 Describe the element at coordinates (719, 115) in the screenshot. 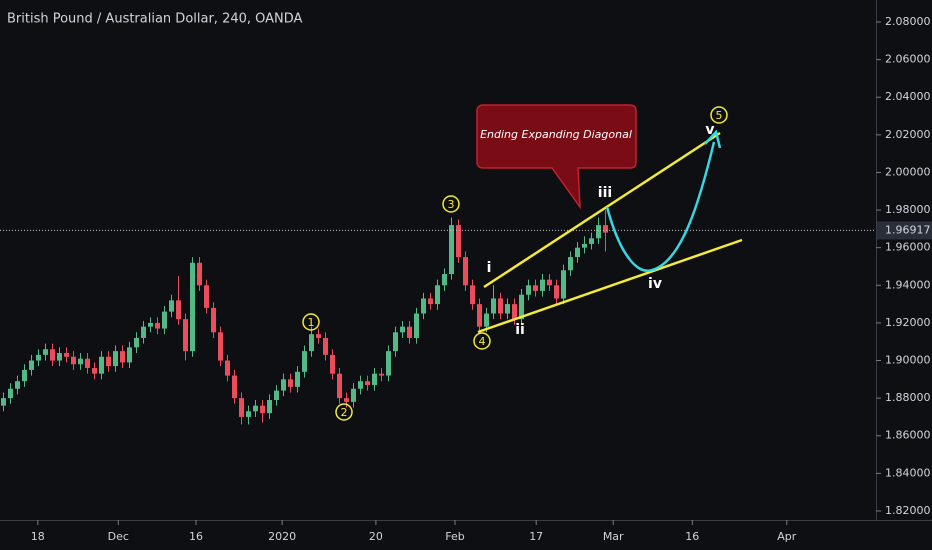

I see `wave-label: 5` at that location.